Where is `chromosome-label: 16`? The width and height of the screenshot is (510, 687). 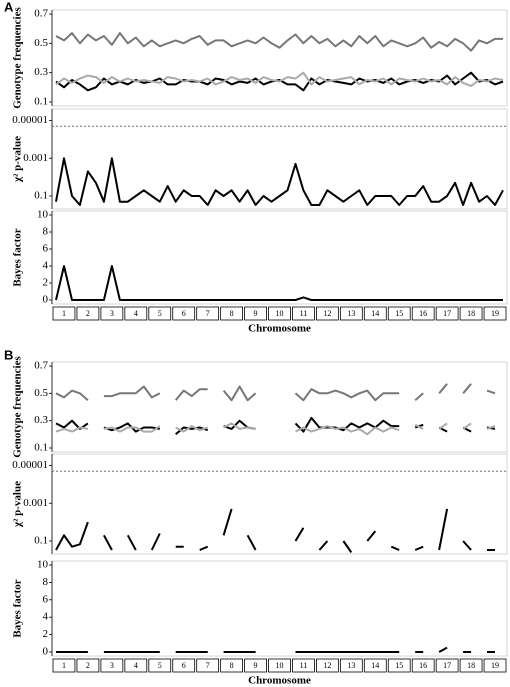 chromosome-label: 16 is located at coordinates (423, 313).